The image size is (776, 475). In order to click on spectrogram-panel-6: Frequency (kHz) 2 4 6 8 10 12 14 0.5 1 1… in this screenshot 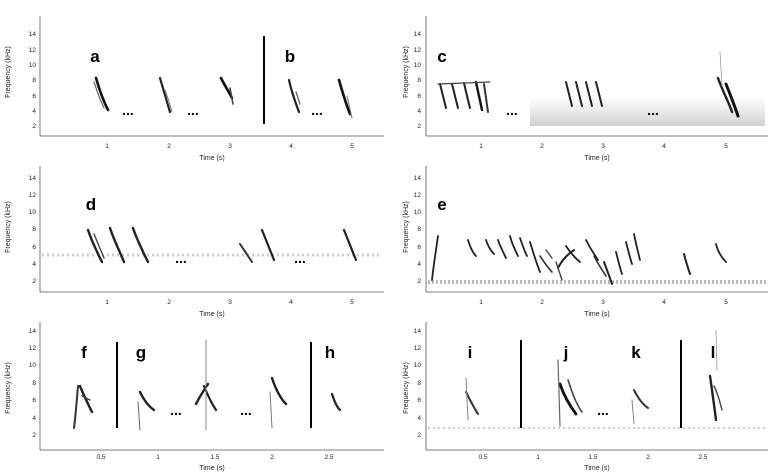, I will do `click(585, 397)`.